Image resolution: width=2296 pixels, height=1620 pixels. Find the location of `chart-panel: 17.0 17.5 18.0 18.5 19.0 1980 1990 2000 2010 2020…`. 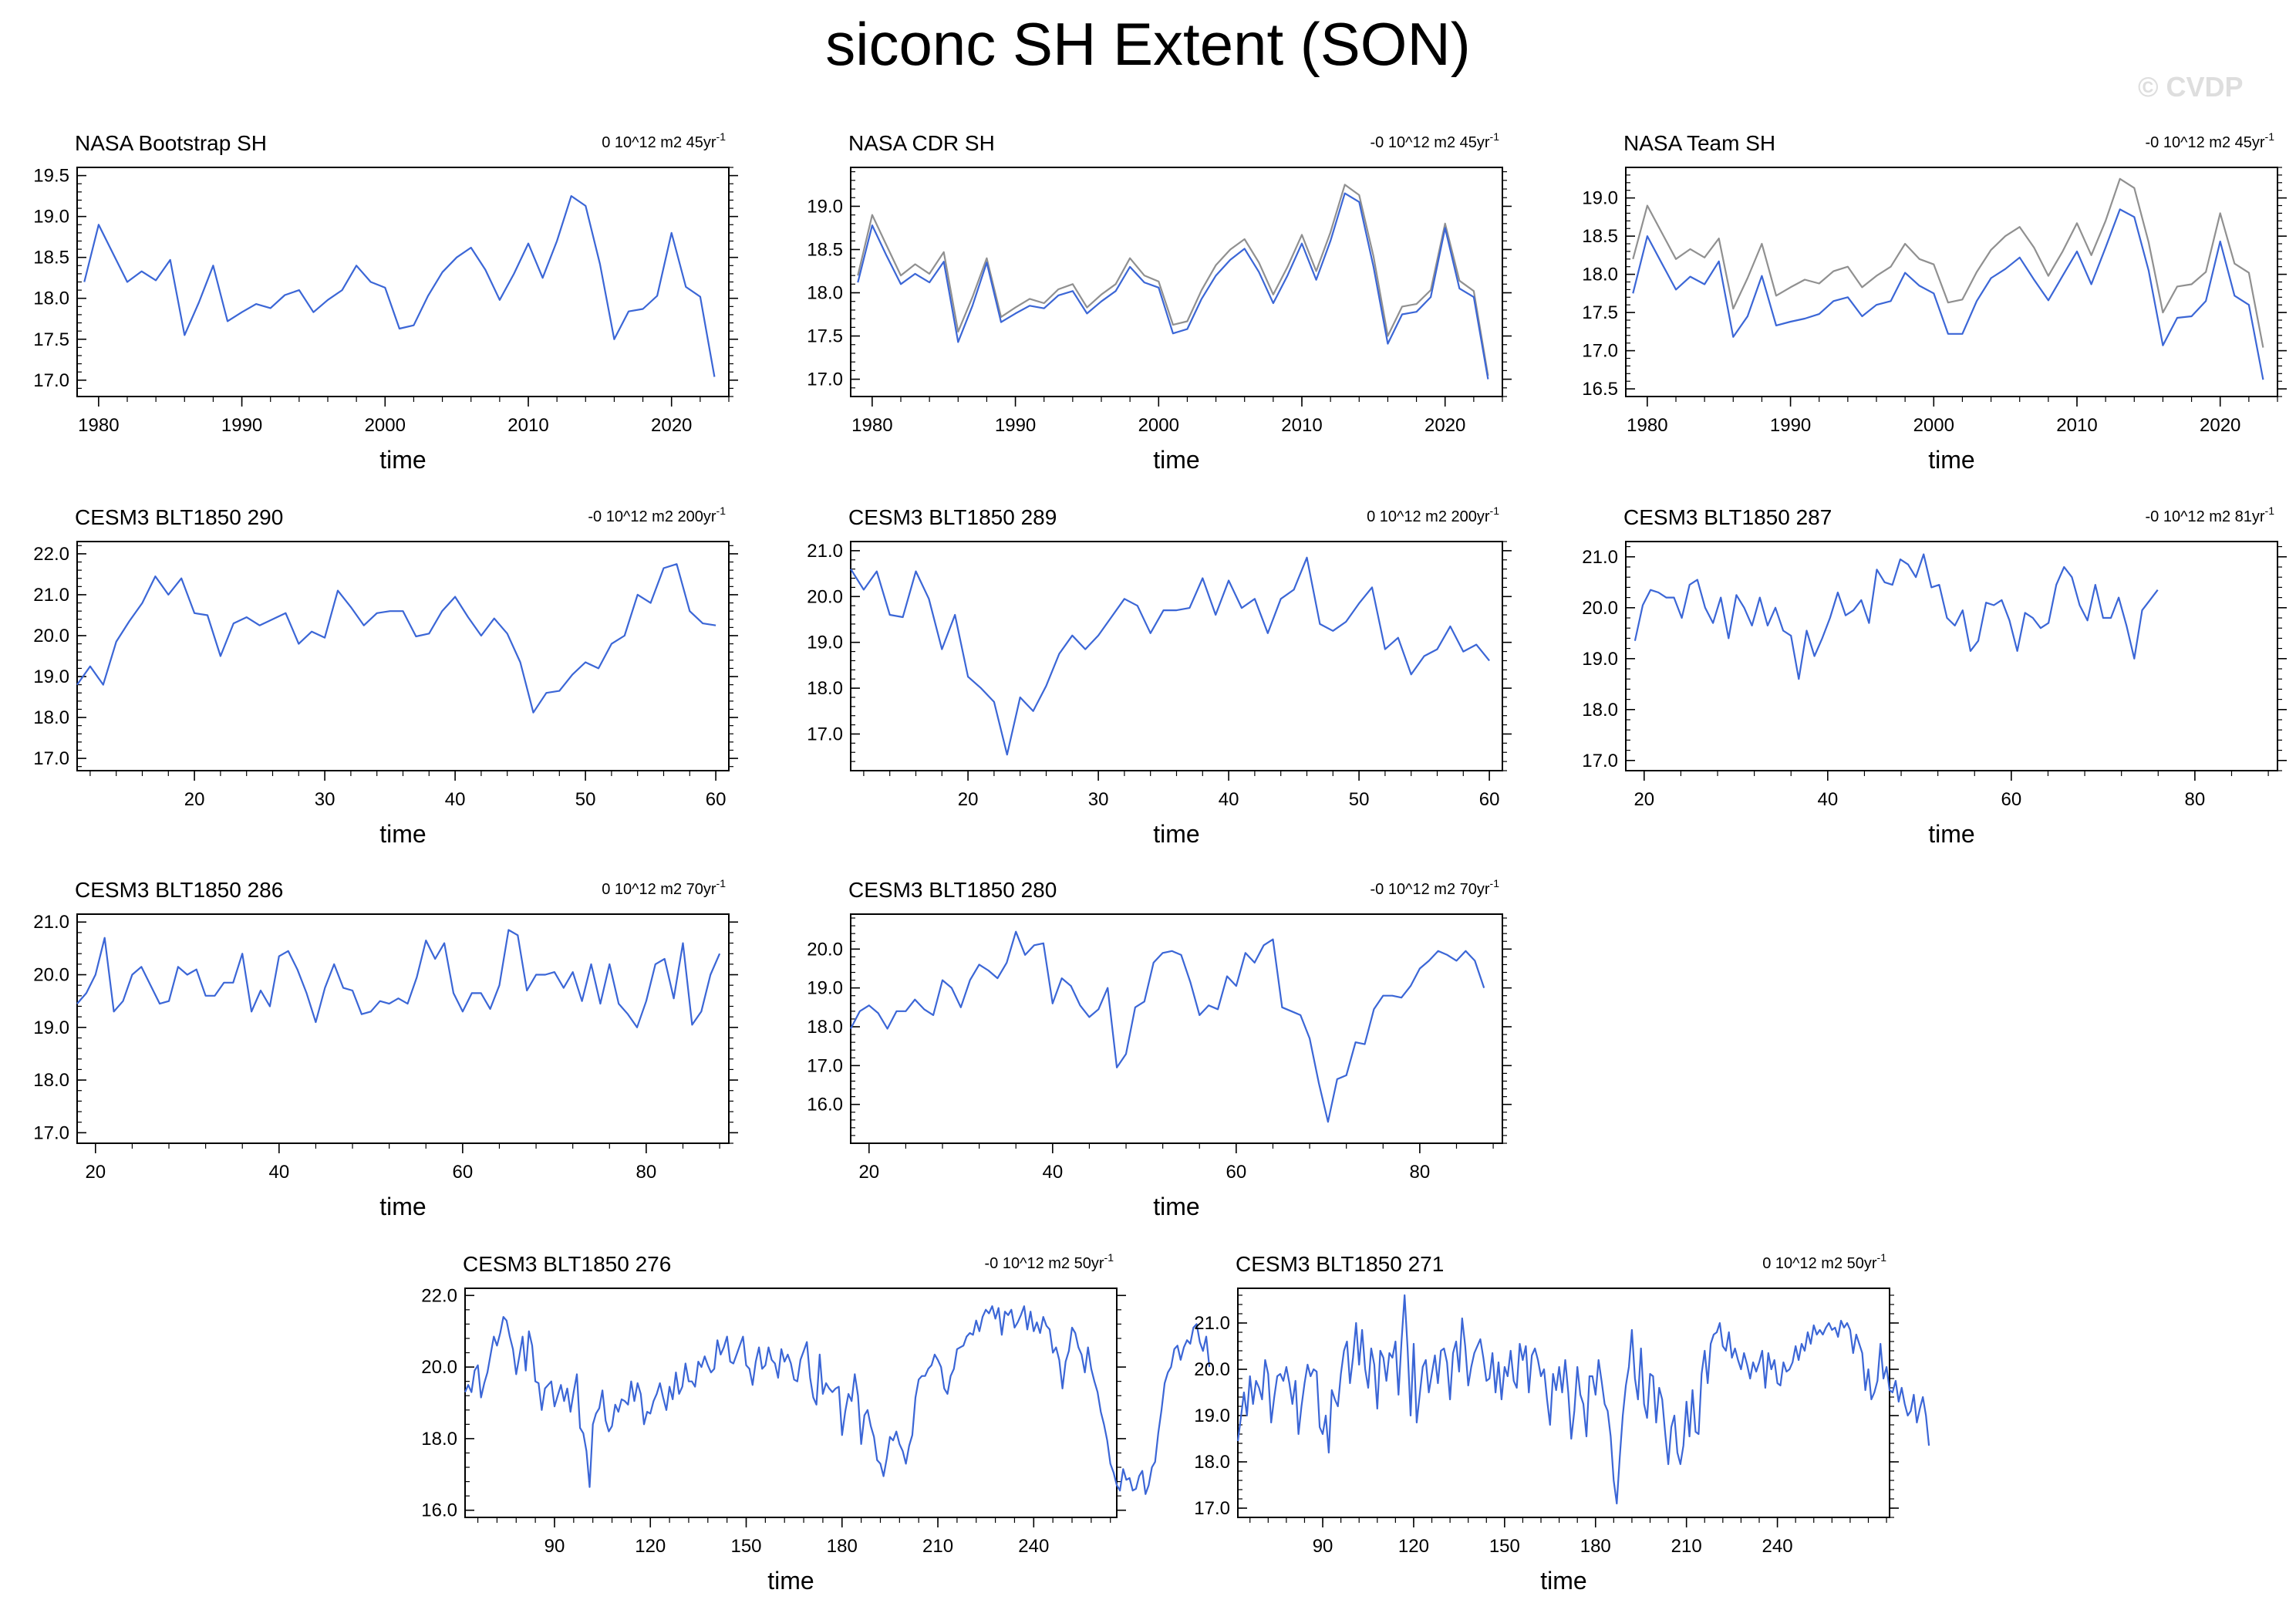

chart-panel: 17.0 17.5 18.0 18.5 19.0 1980 1990 2000 2010 2020… is located at coordinates (1160, 302).